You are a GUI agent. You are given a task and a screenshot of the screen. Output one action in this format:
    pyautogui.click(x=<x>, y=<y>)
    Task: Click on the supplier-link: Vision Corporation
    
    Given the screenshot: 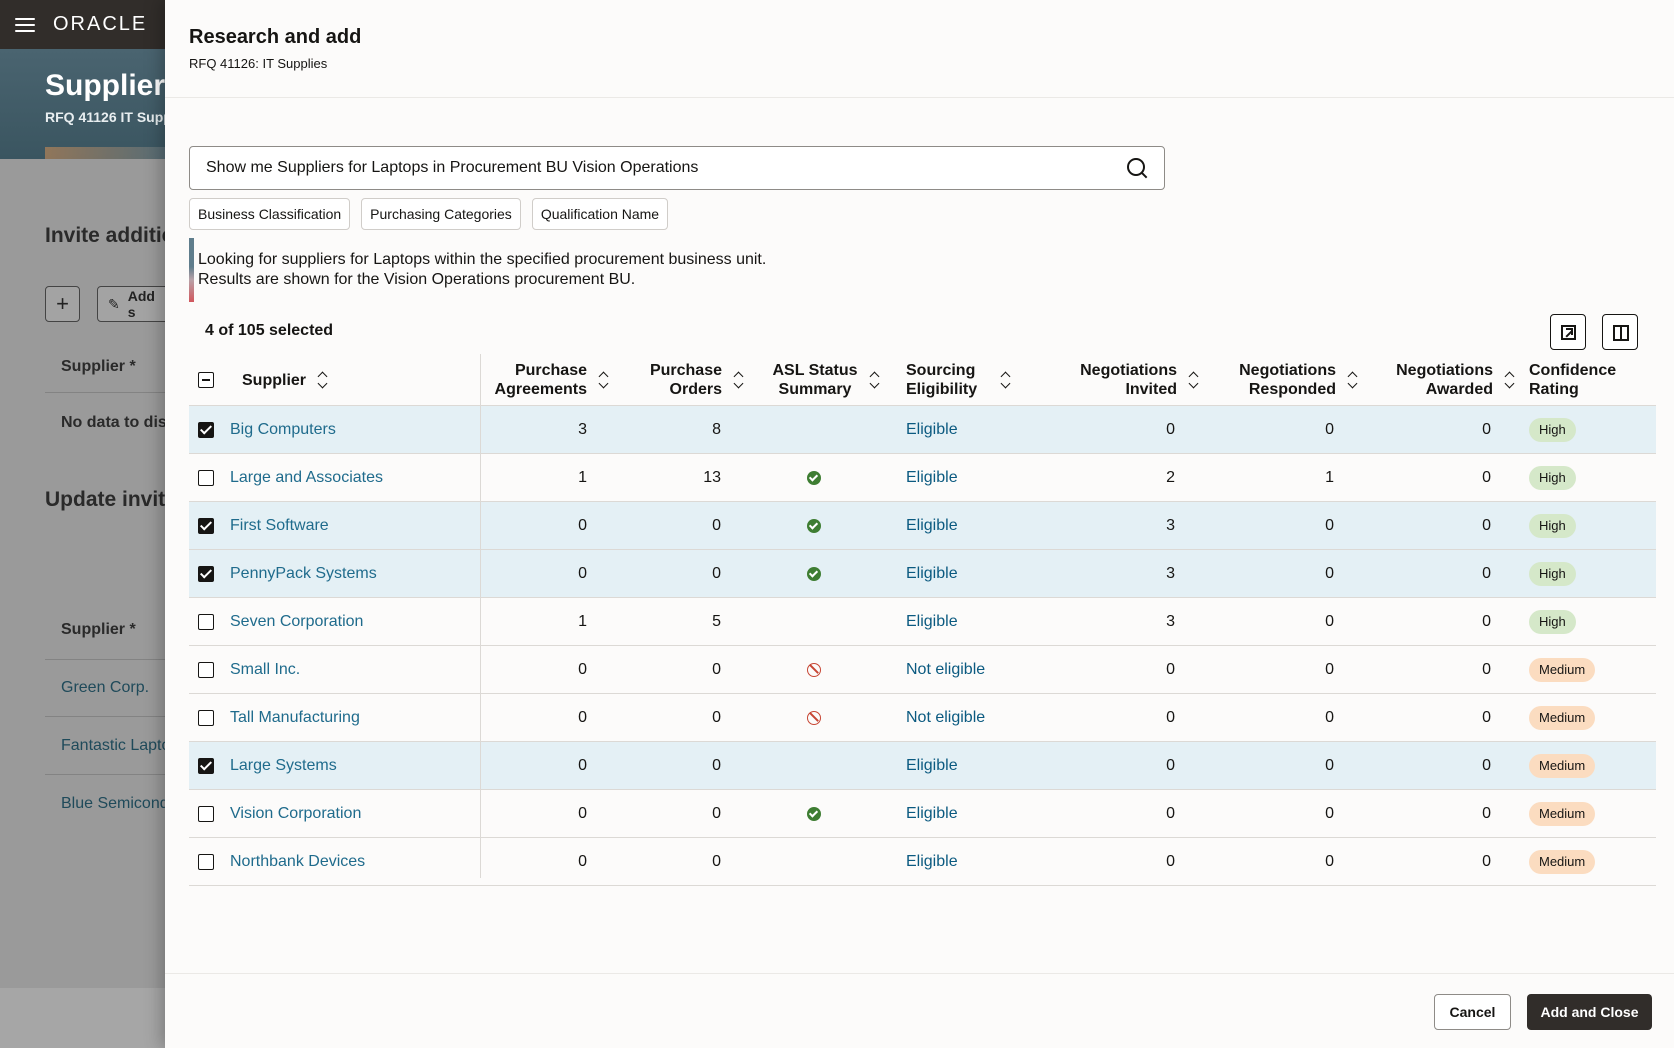 What is the action you would take?
    pyautogui.click(x=296, y=813)
    